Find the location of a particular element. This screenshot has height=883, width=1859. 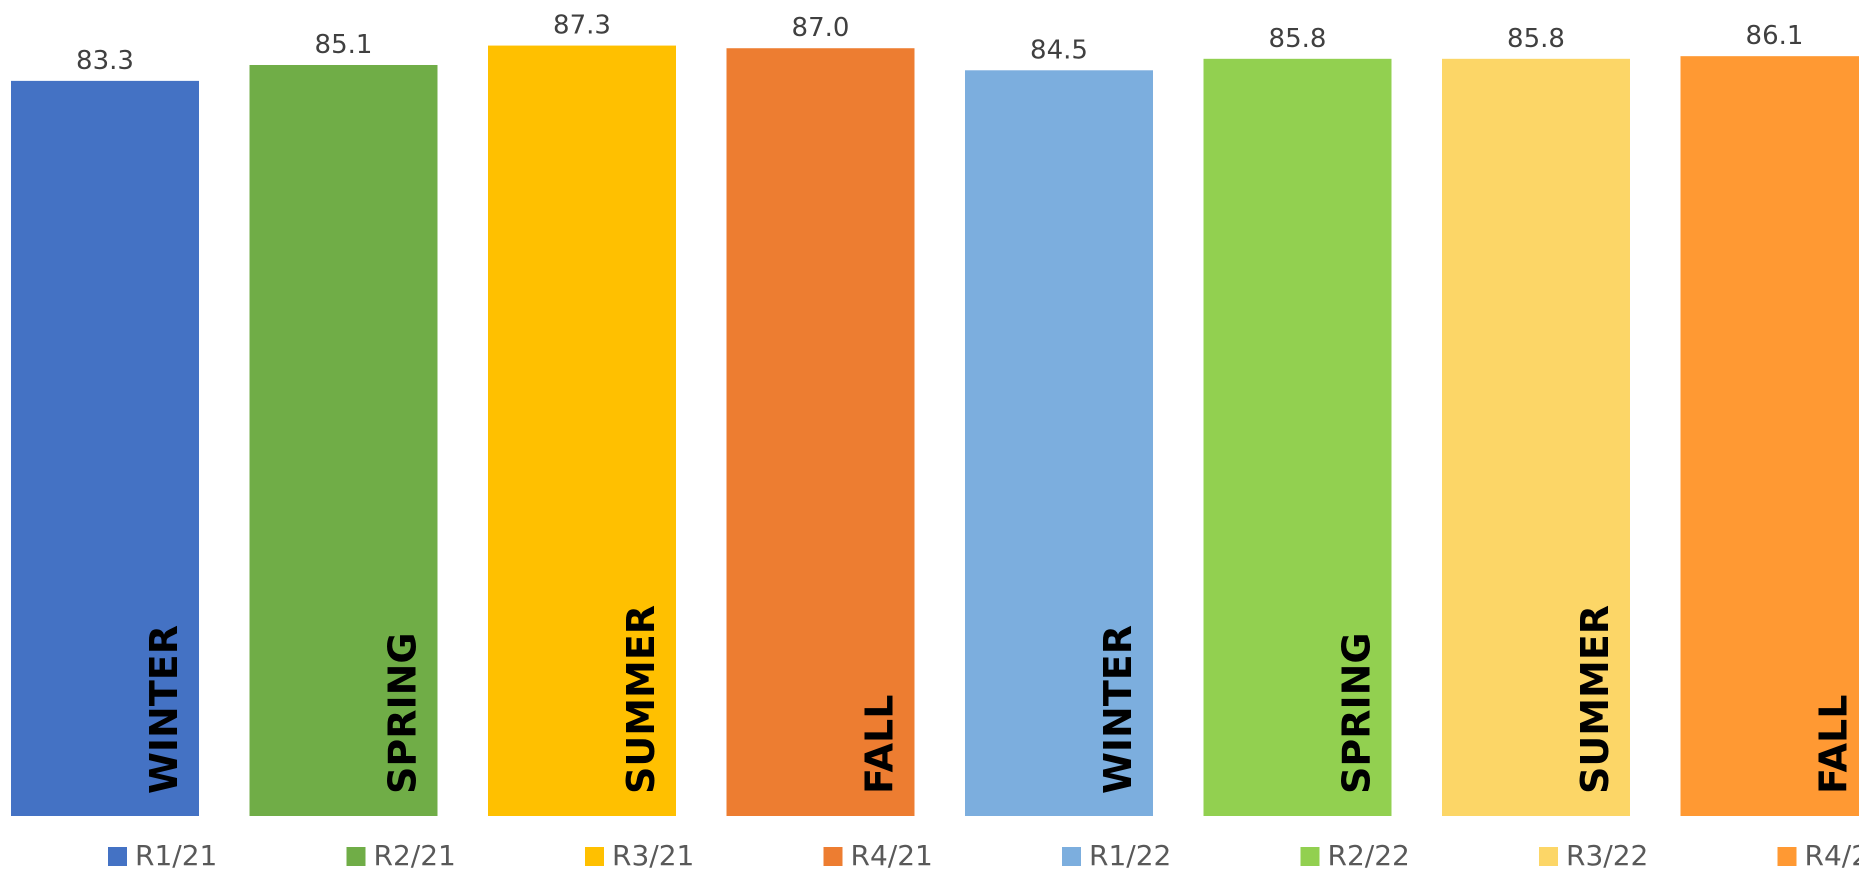

data-label: 83.3 is located at coordinates (105, 61).